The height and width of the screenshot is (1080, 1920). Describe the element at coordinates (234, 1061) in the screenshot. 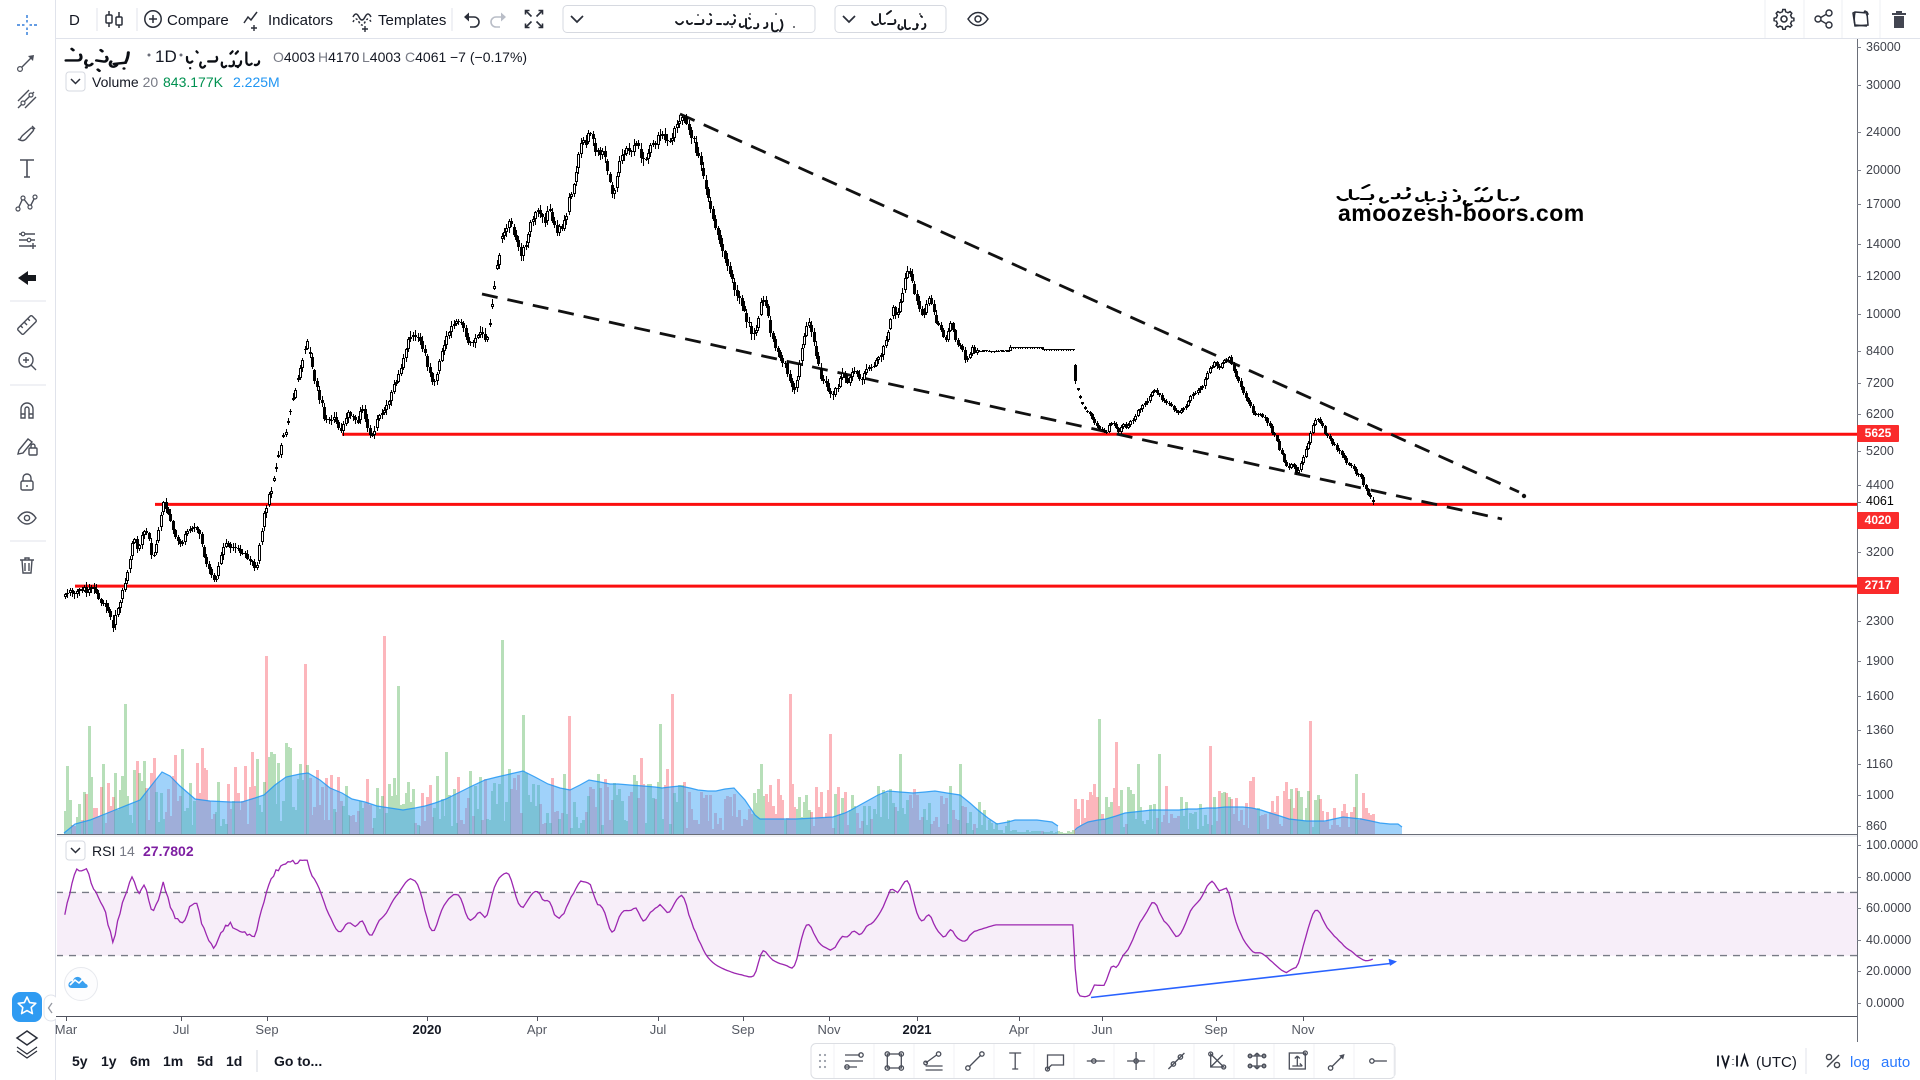

I see `svg-text: 1d` at that location.